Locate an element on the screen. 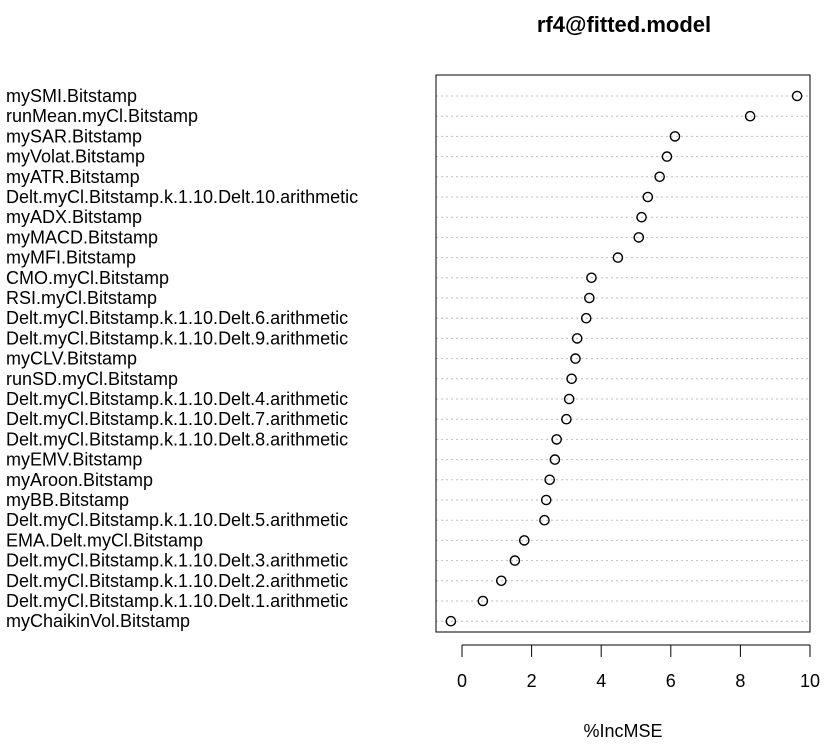 The height and width of the screenshot is (744, 828). category-label: myAroon.Bitstamp is located at coordinates (79, 480).